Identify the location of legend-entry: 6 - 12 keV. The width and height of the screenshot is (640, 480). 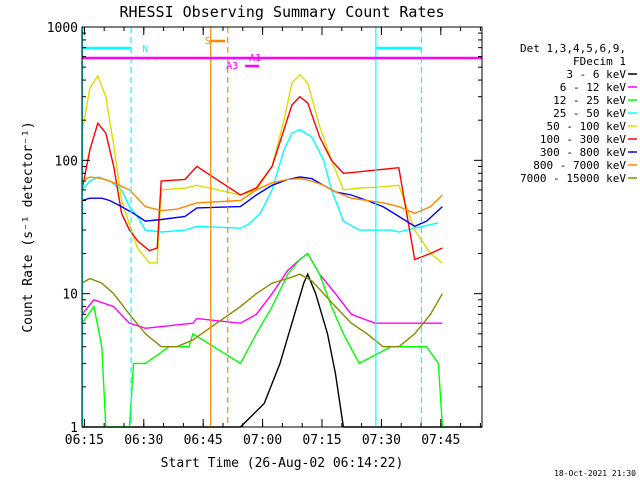
(593, 87).